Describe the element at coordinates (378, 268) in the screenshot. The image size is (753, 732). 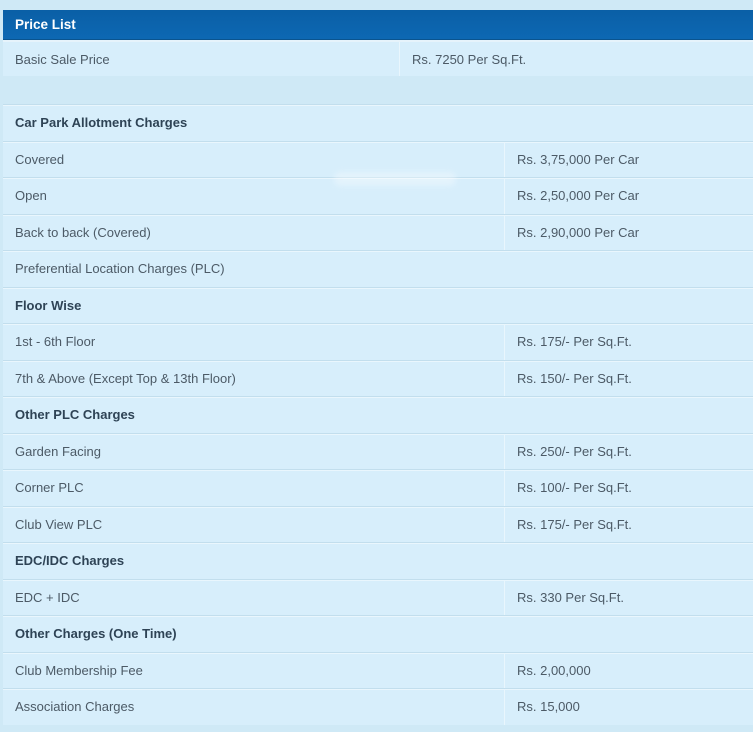
I see `table-row: Preferential Location Charges (PLC)` at that location.